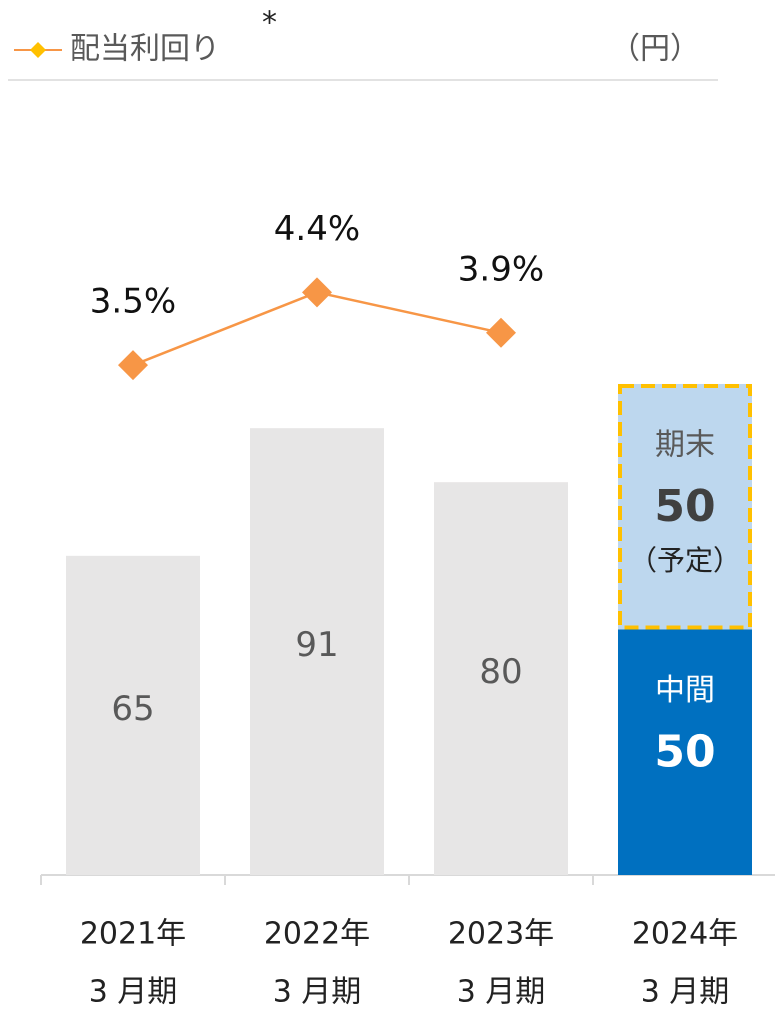 The image size is (775, 1017). What do you see at coordinates (317, 934) in the screenshot?
I see `x-tick-label: 2022年` at bounding box center [317, 934].